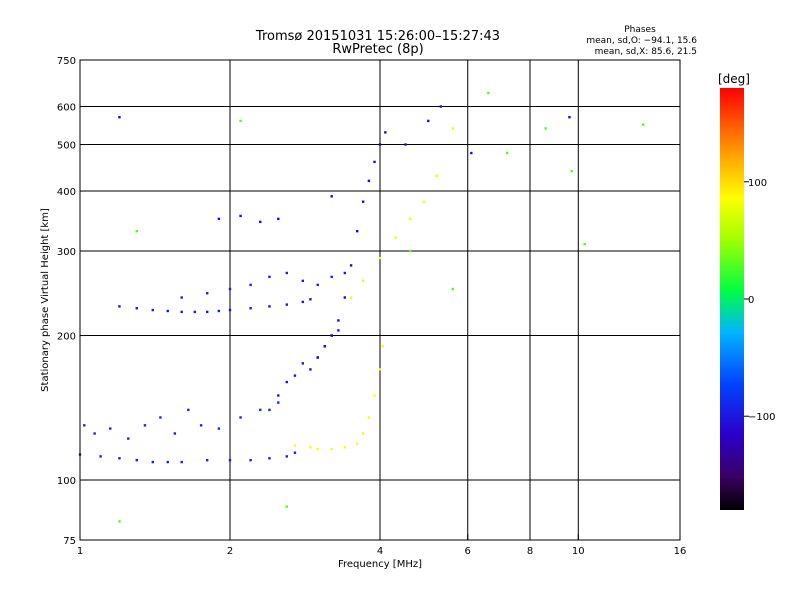 The width and height of the screenshot is (800, 600). Describe the element at coordinates (80, 551) in the screenshot. I see `x-tick-label: 1` at that location.